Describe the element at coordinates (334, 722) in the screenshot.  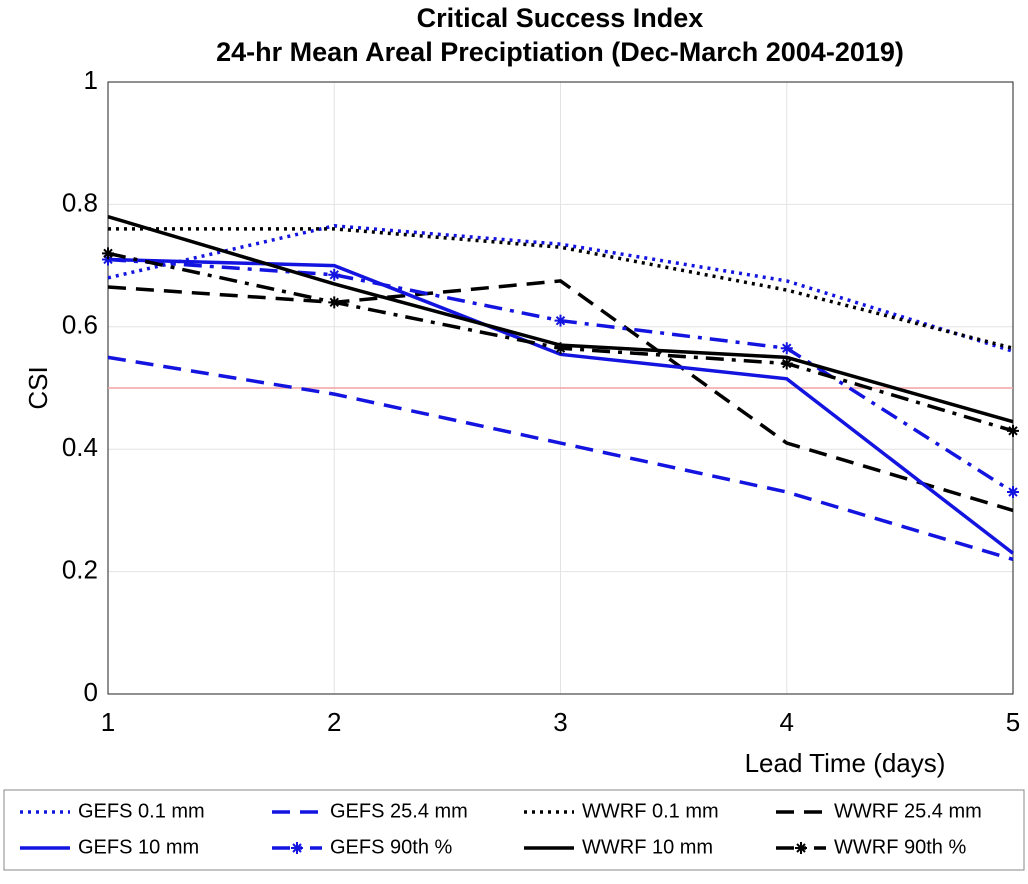
I see `x-tick-label: 2` at that location.